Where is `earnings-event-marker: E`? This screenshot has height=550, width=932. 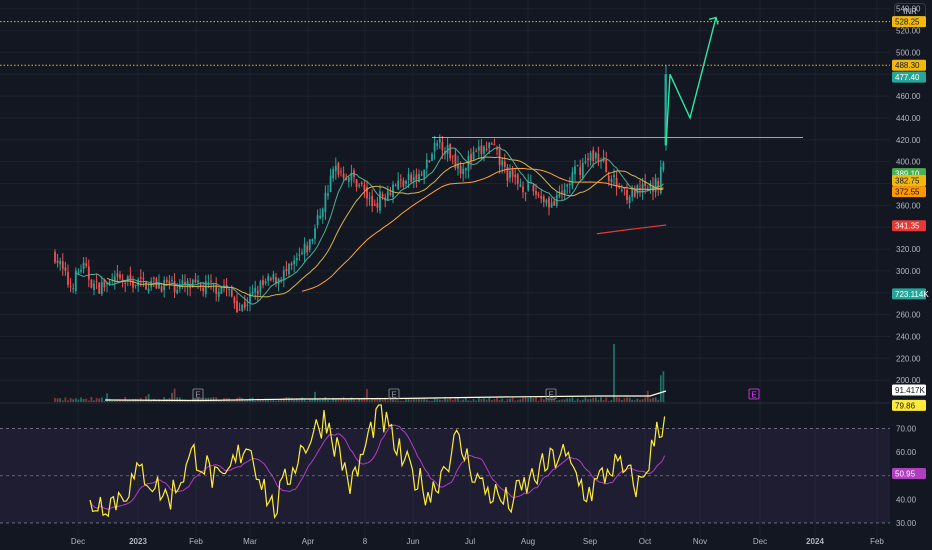 earnings-event-marker: E is located at coordinates (551, 394).